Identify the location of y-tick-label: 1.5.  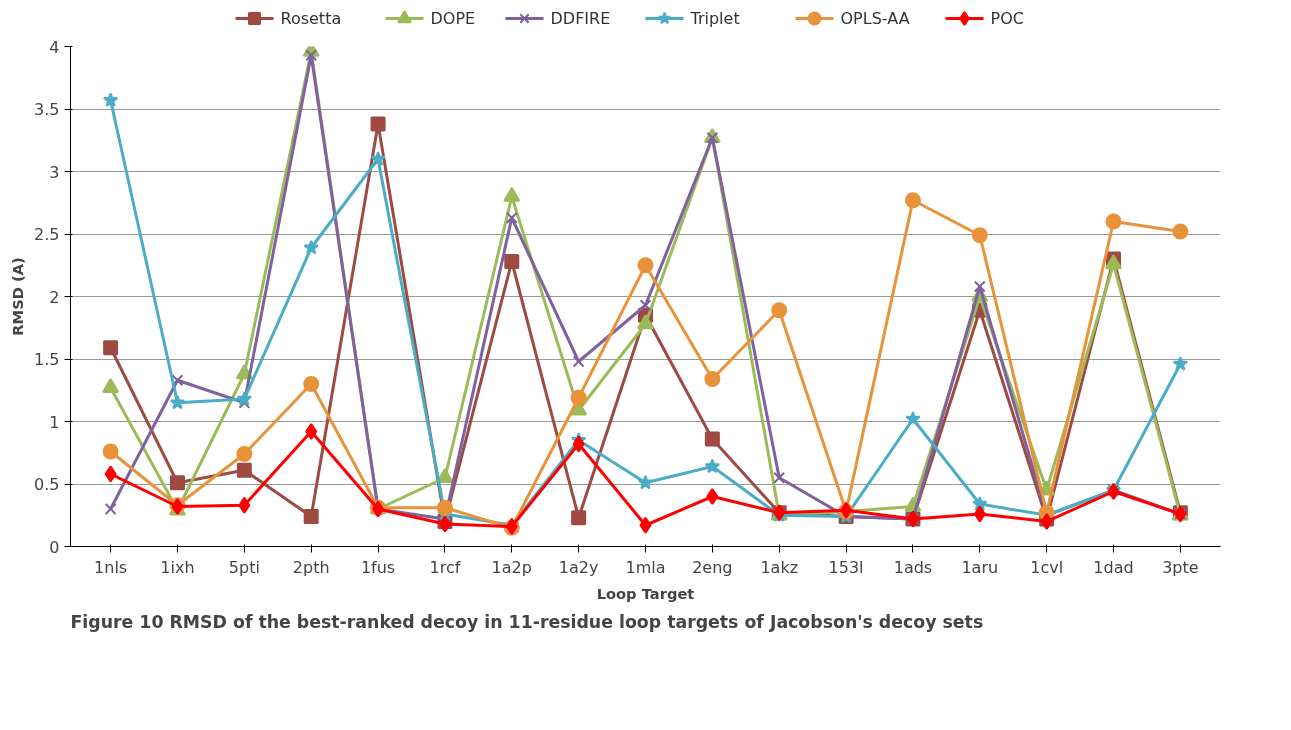
(47, 359).